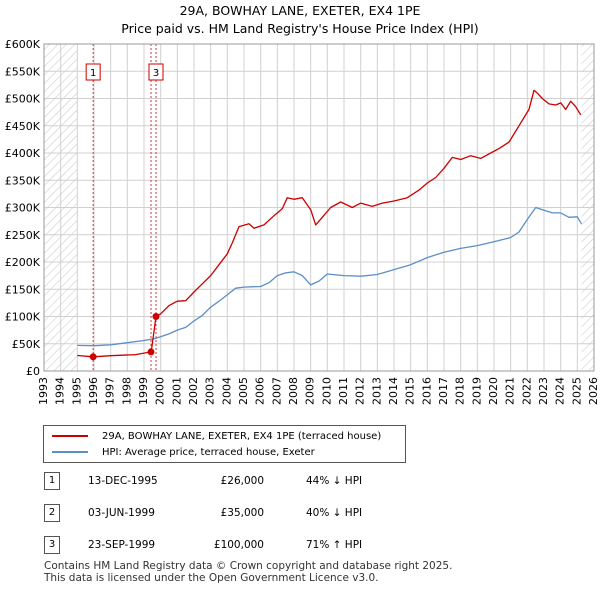  I want to click on sale-price: £100,000, so click(238, 545).